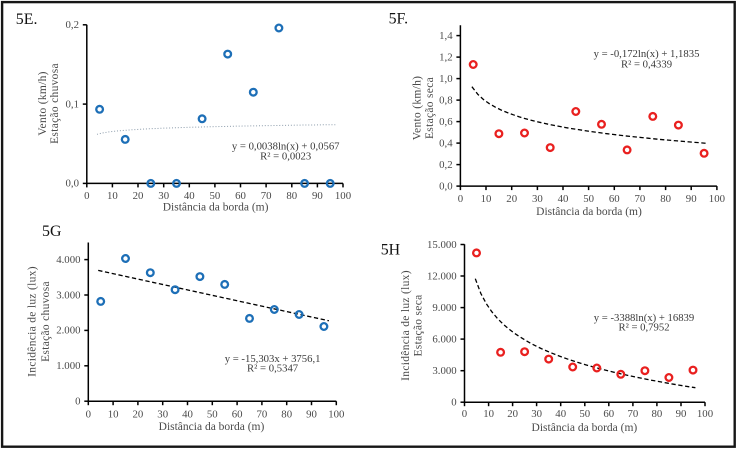  Describe the element at coordinates (27, 19) in the screenshot. I see `svg-text: 5E.` at that location.